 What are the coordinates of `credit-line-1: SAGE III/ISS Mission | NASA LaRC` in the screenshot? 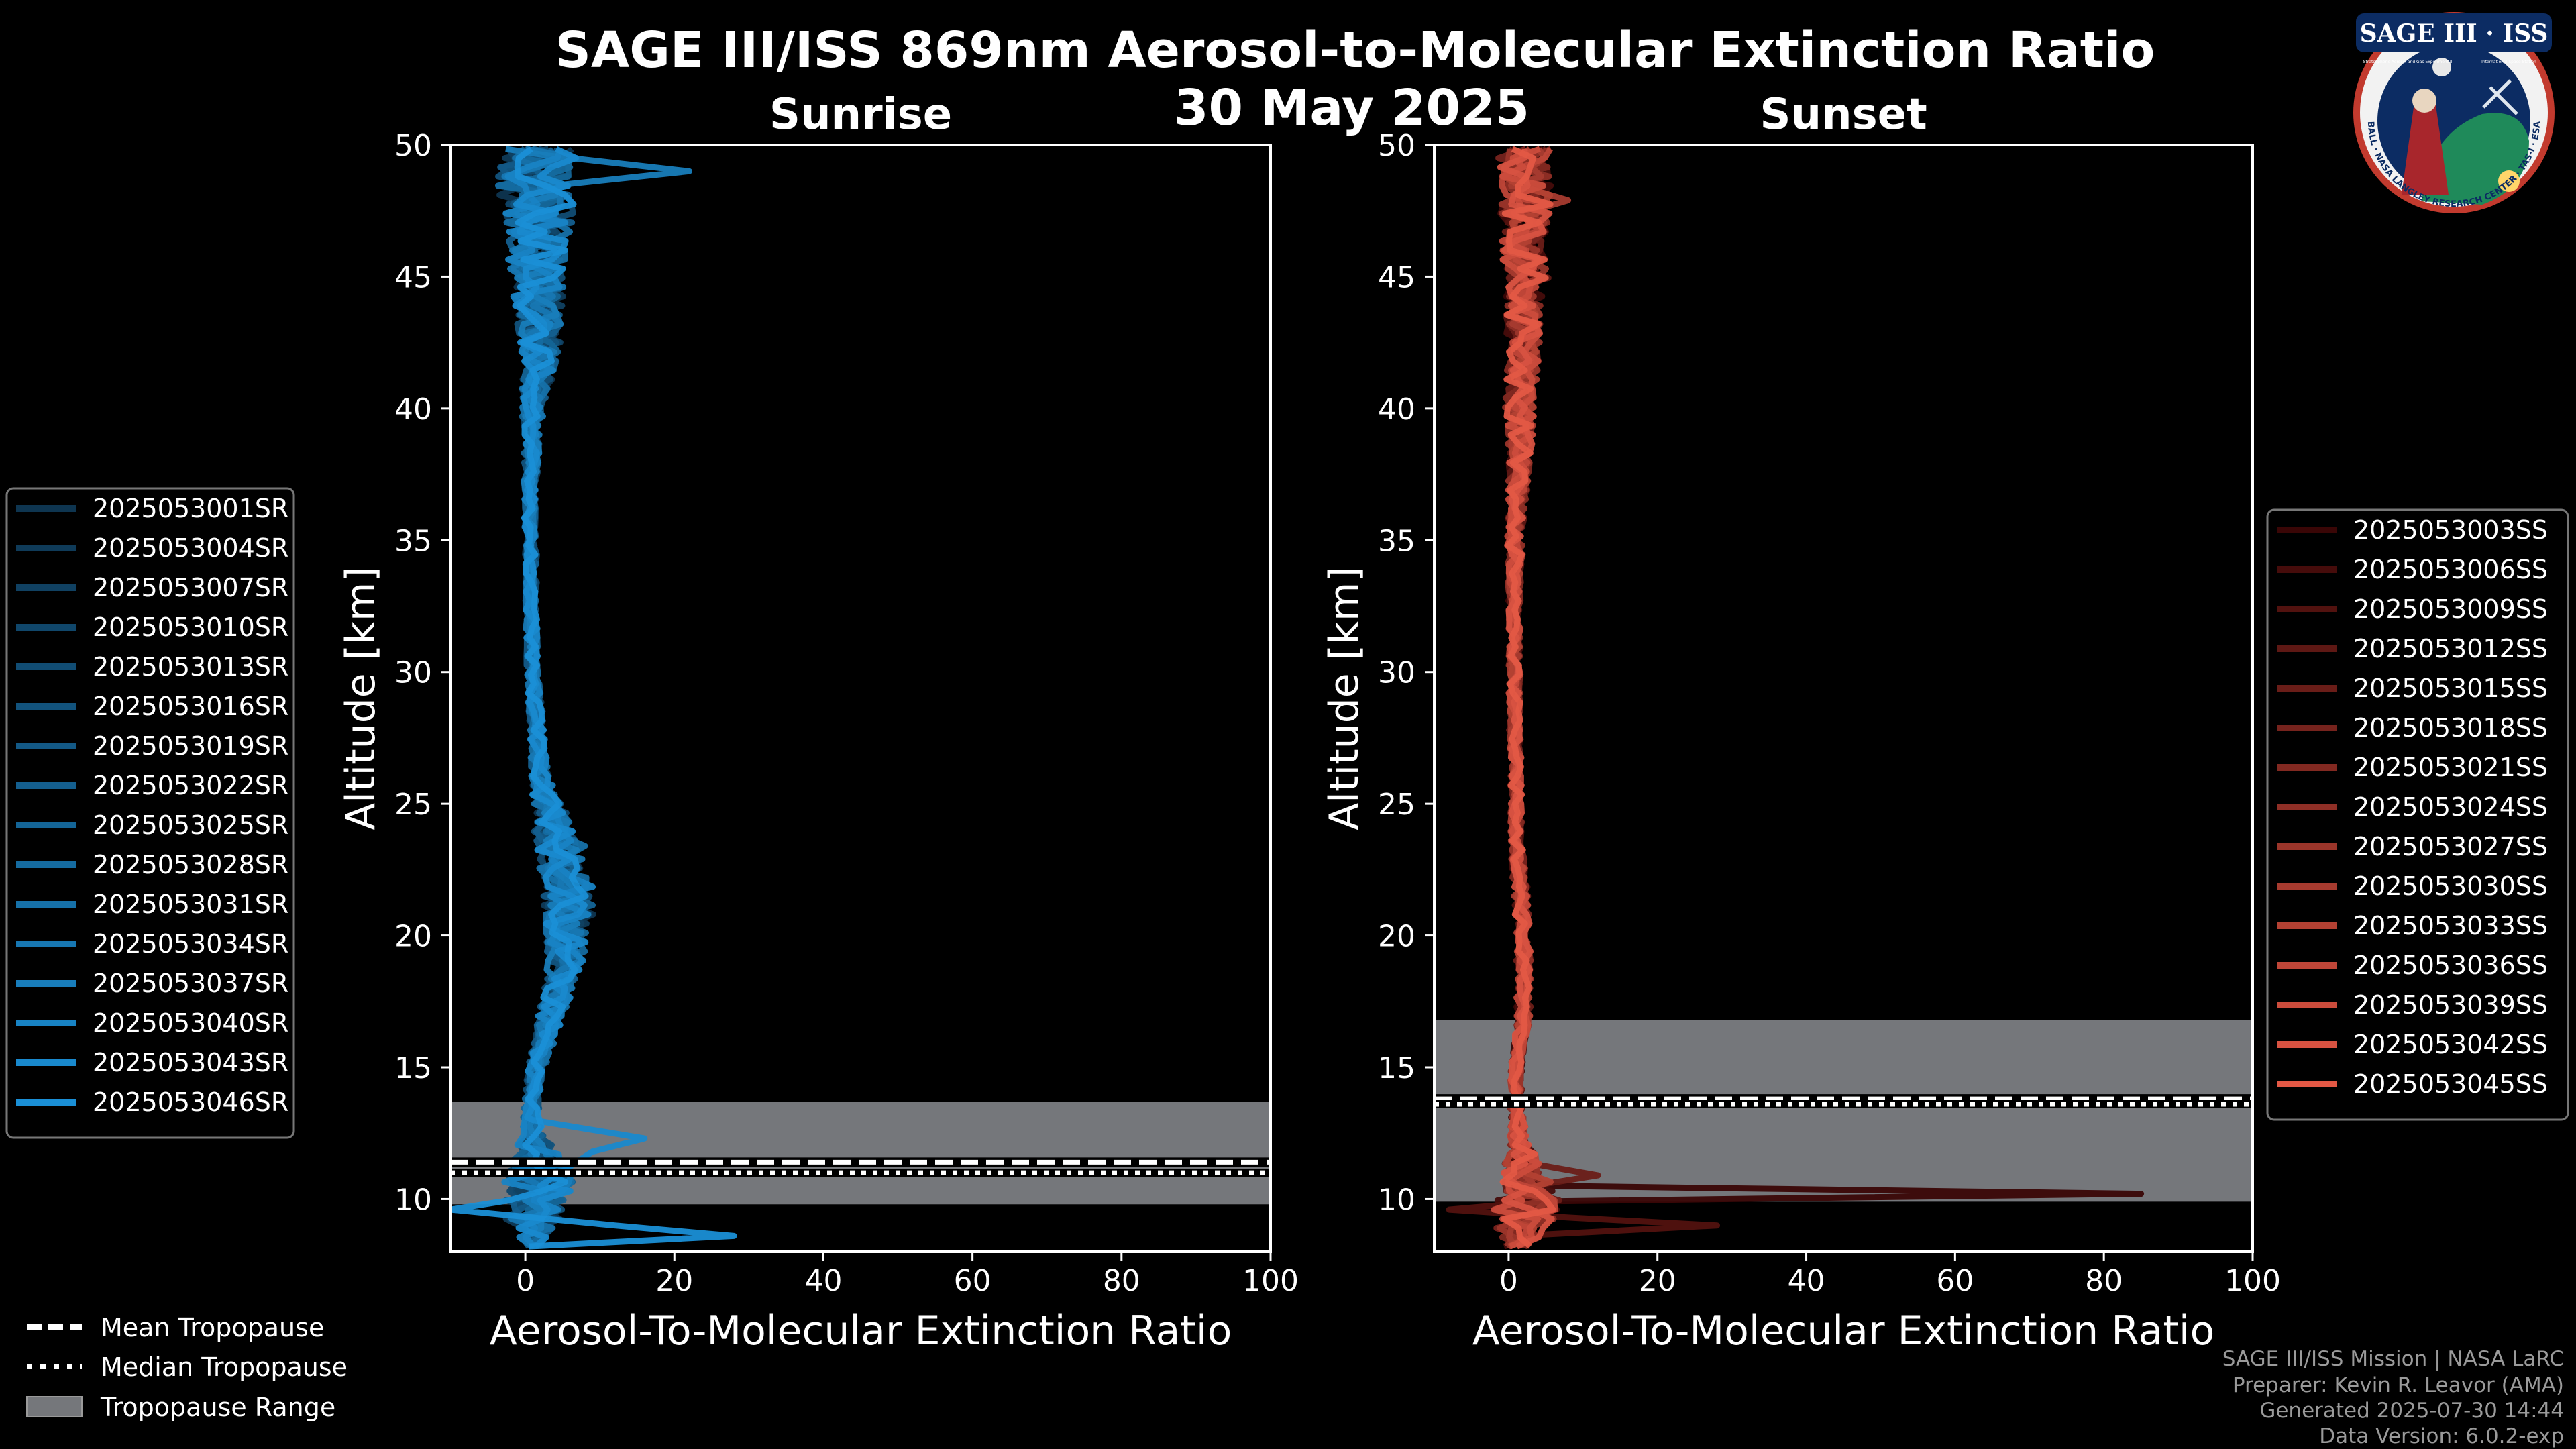 It's located at (2393, 1359).